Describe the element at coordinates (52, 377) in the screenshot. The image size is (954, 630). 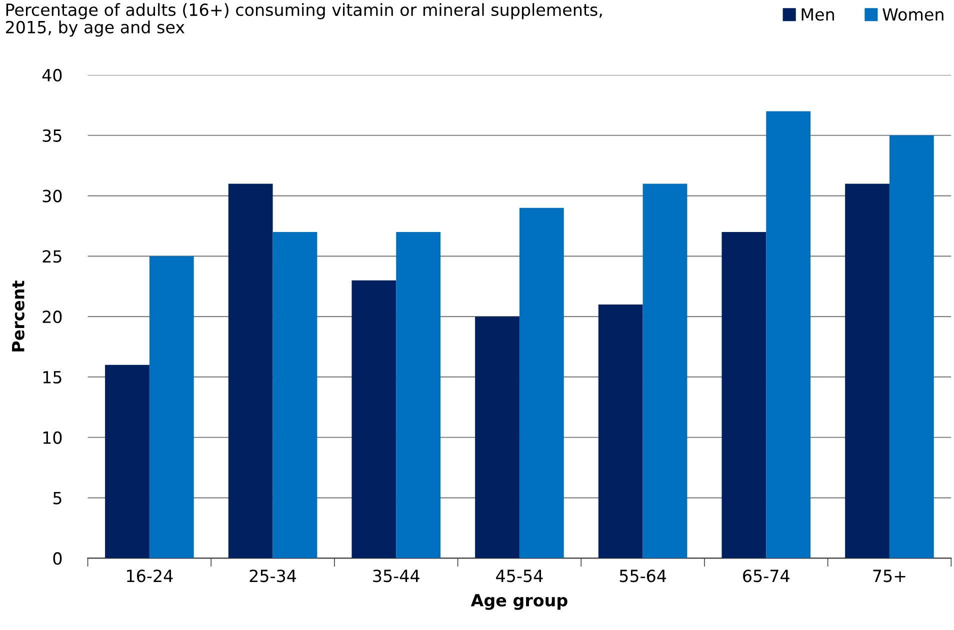
I see `y-tick-label: 15` at that location.